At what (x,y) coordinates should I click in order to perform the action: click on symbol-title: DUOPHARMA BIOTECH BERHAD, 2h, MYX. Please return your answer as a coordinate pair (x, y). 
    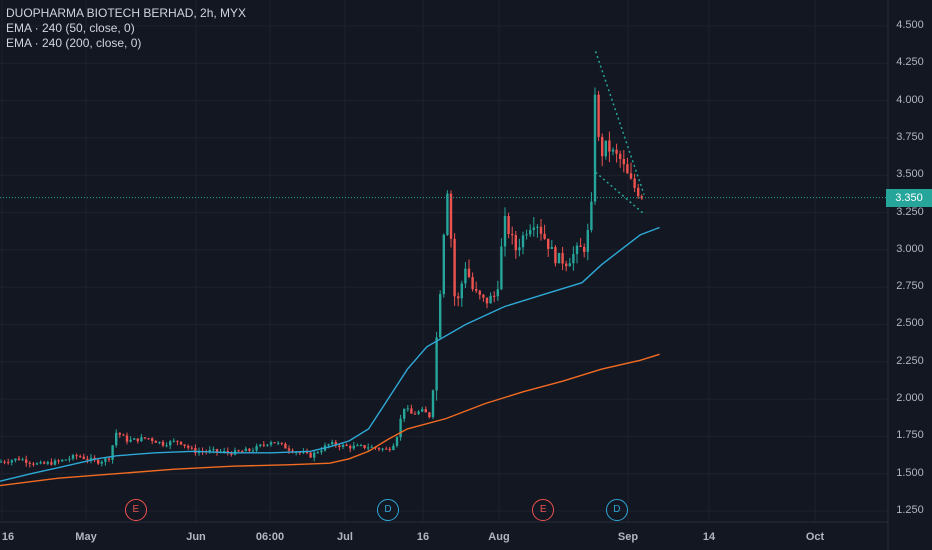
    Looking at the image, I should click on (126, 13).